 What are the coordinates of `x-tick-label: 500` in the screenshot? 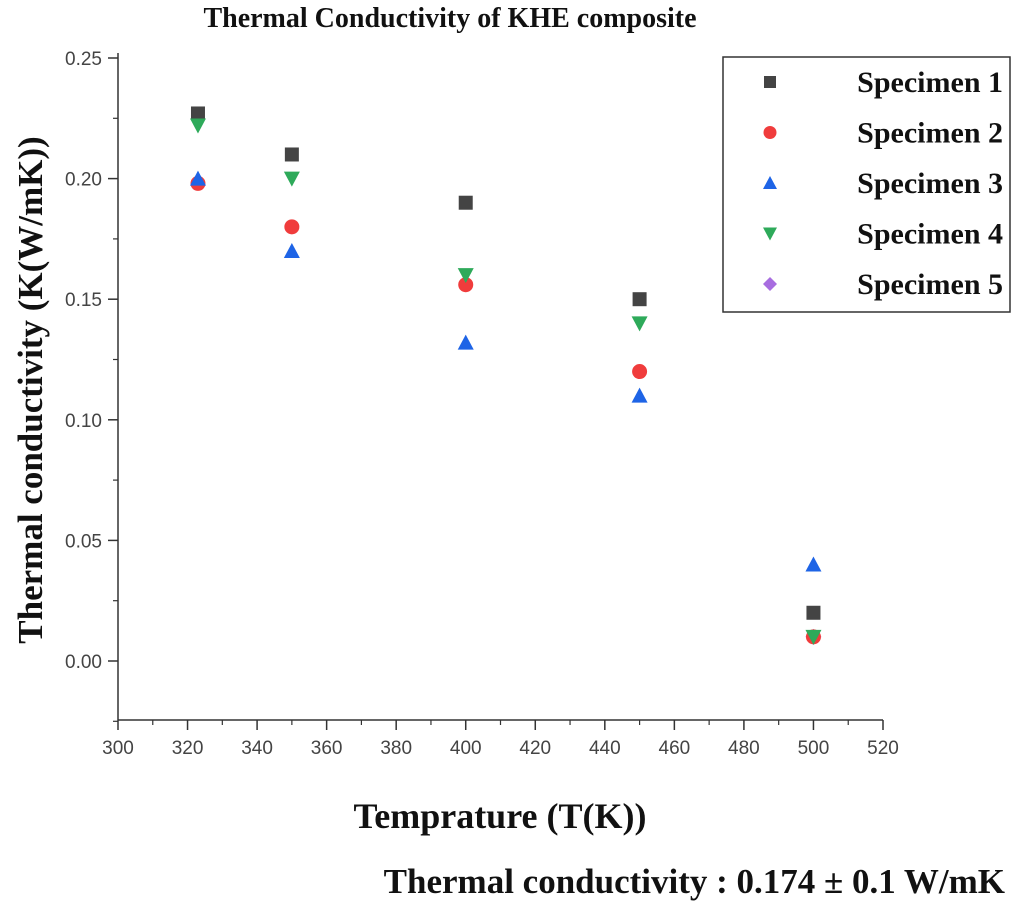 It's located at (814, 748).